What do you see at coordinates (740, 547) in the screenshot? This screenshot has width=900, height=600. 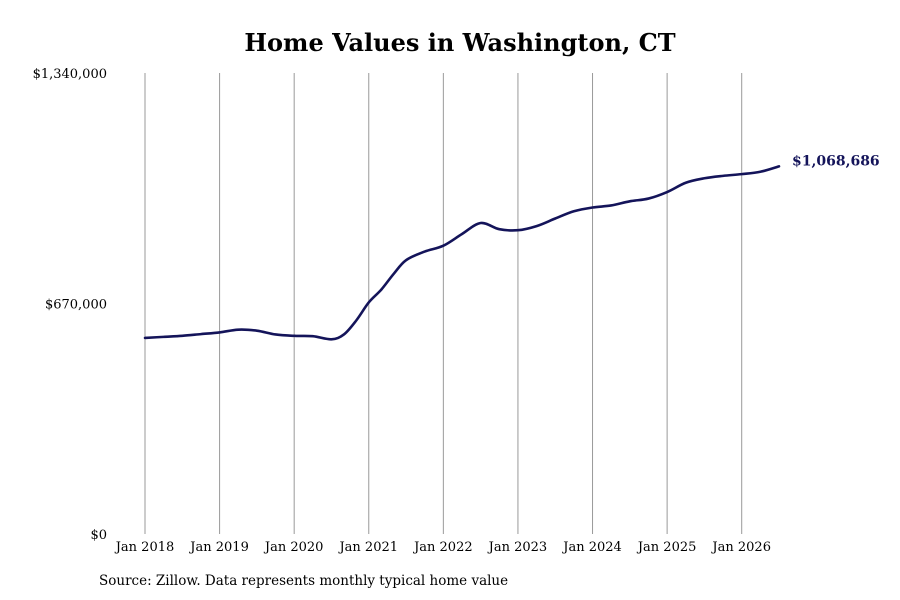 I see `x-tick-label: Jan 2026` at bounding box center [740, 547].